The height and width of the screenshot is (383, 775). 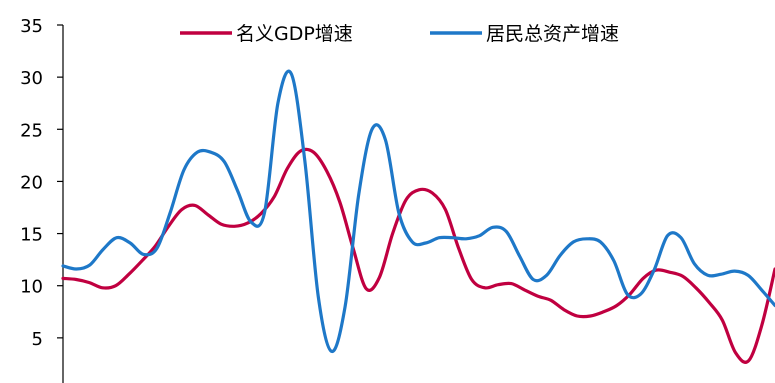 What do you see at coordinates (399, 34) in the screenshot?
I see `legend: 名义GDP增速 居民总资产增速` at bounding box center [399, 34].